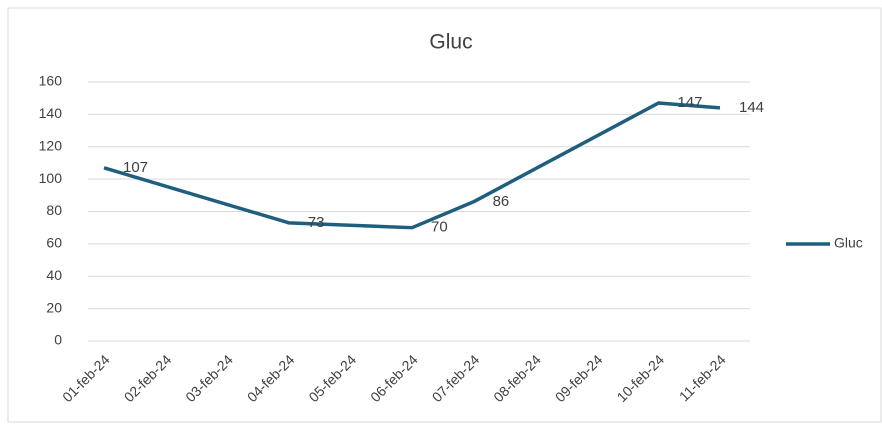  Describe the element at coordinates (689, 102) in the screenshot. I see `data-label: 147` at that location.